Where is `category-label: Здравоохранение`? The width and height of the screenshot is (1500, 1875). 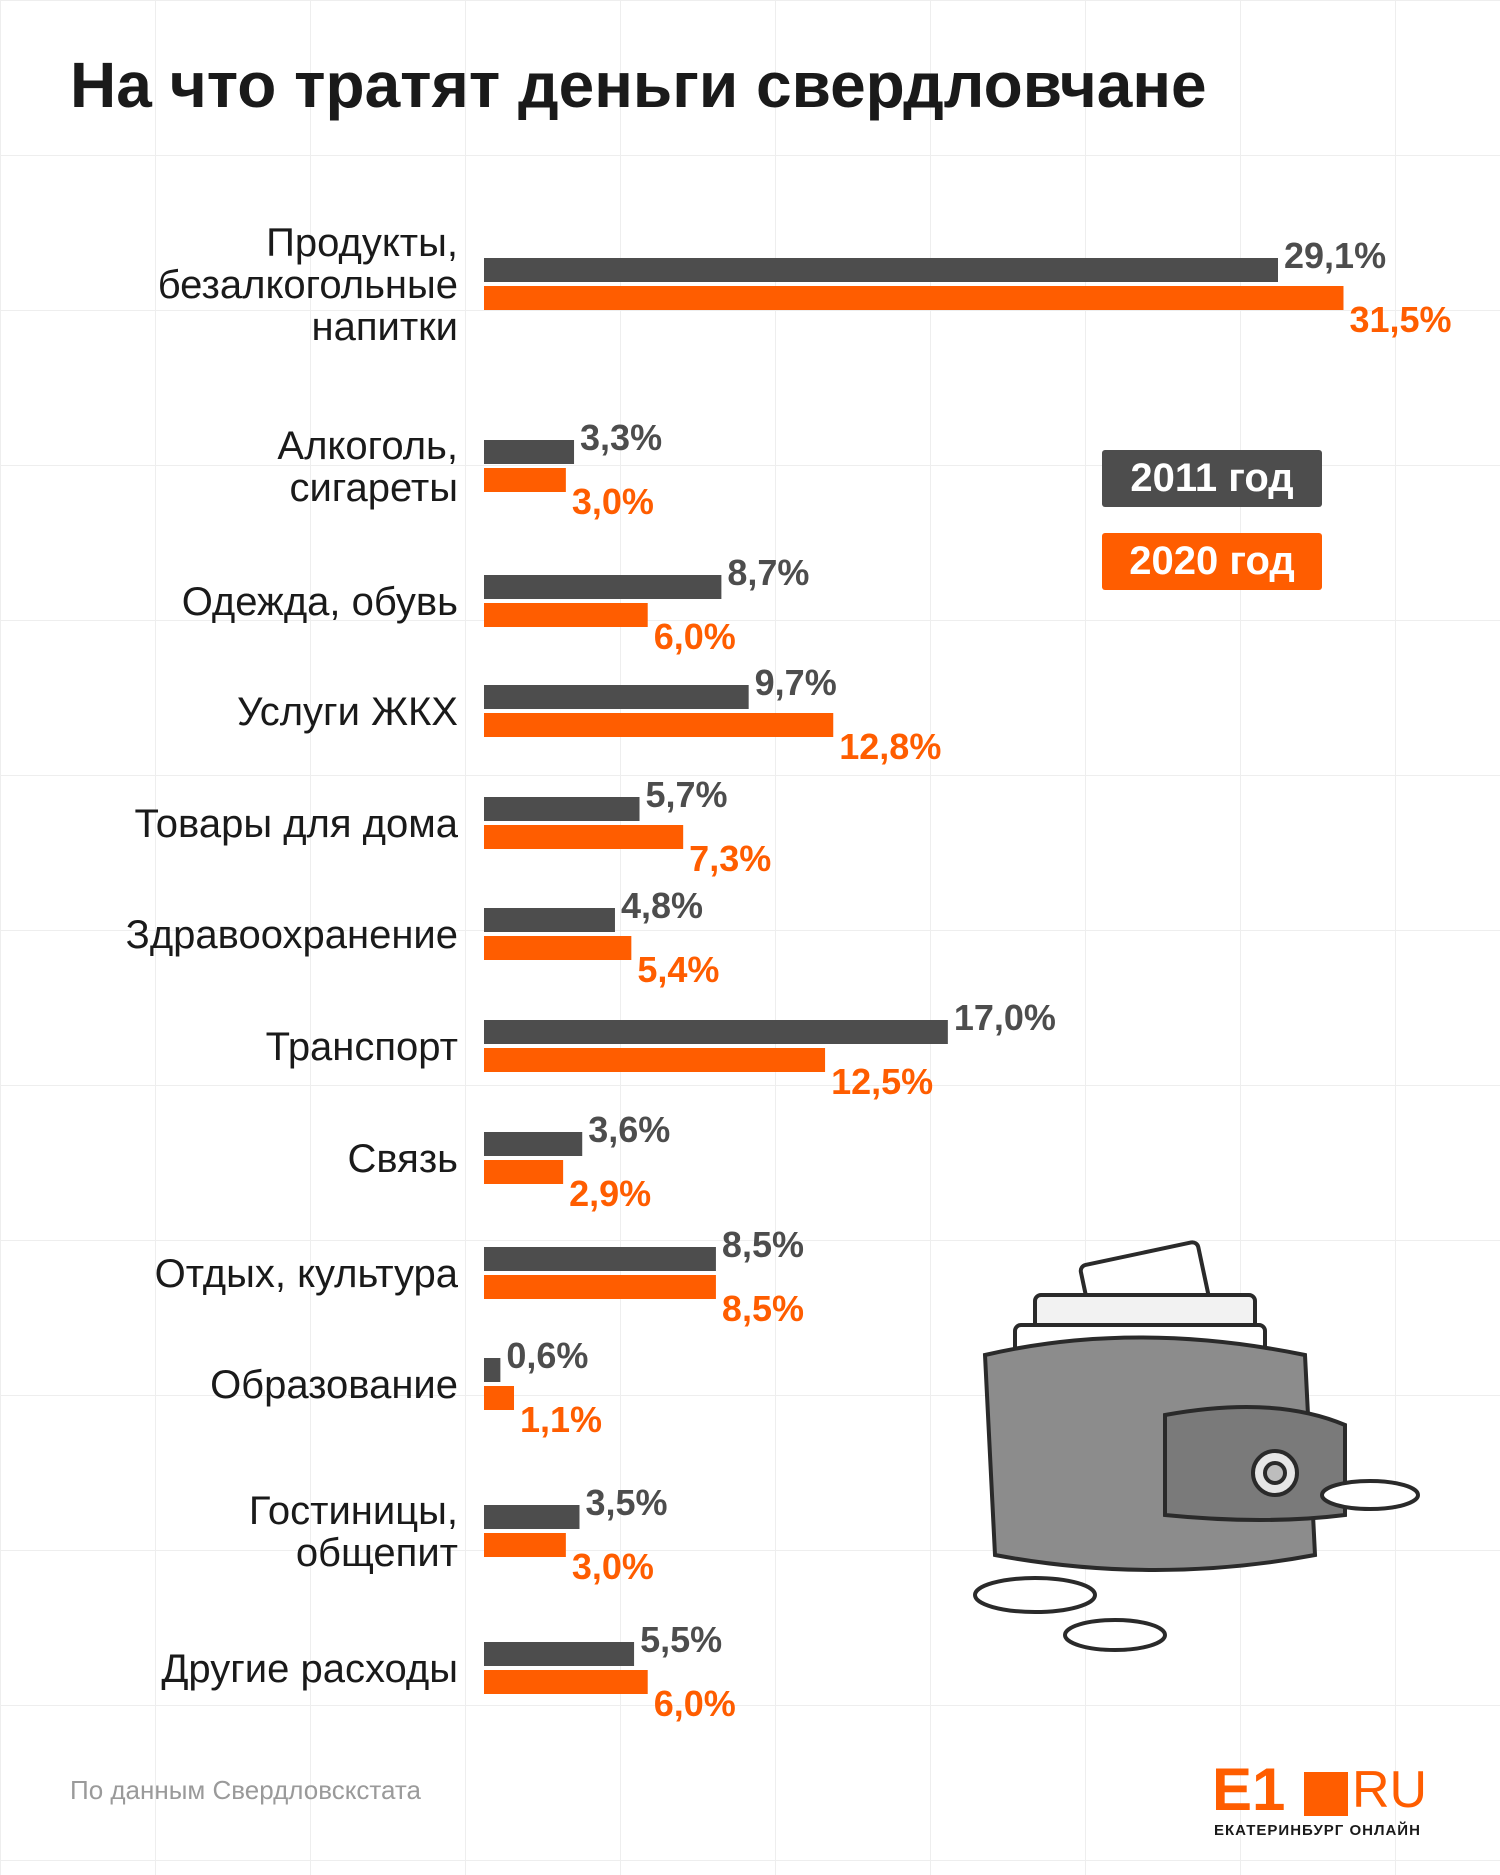 category-label: Здравоохранение is located at coordinates (292, 935).